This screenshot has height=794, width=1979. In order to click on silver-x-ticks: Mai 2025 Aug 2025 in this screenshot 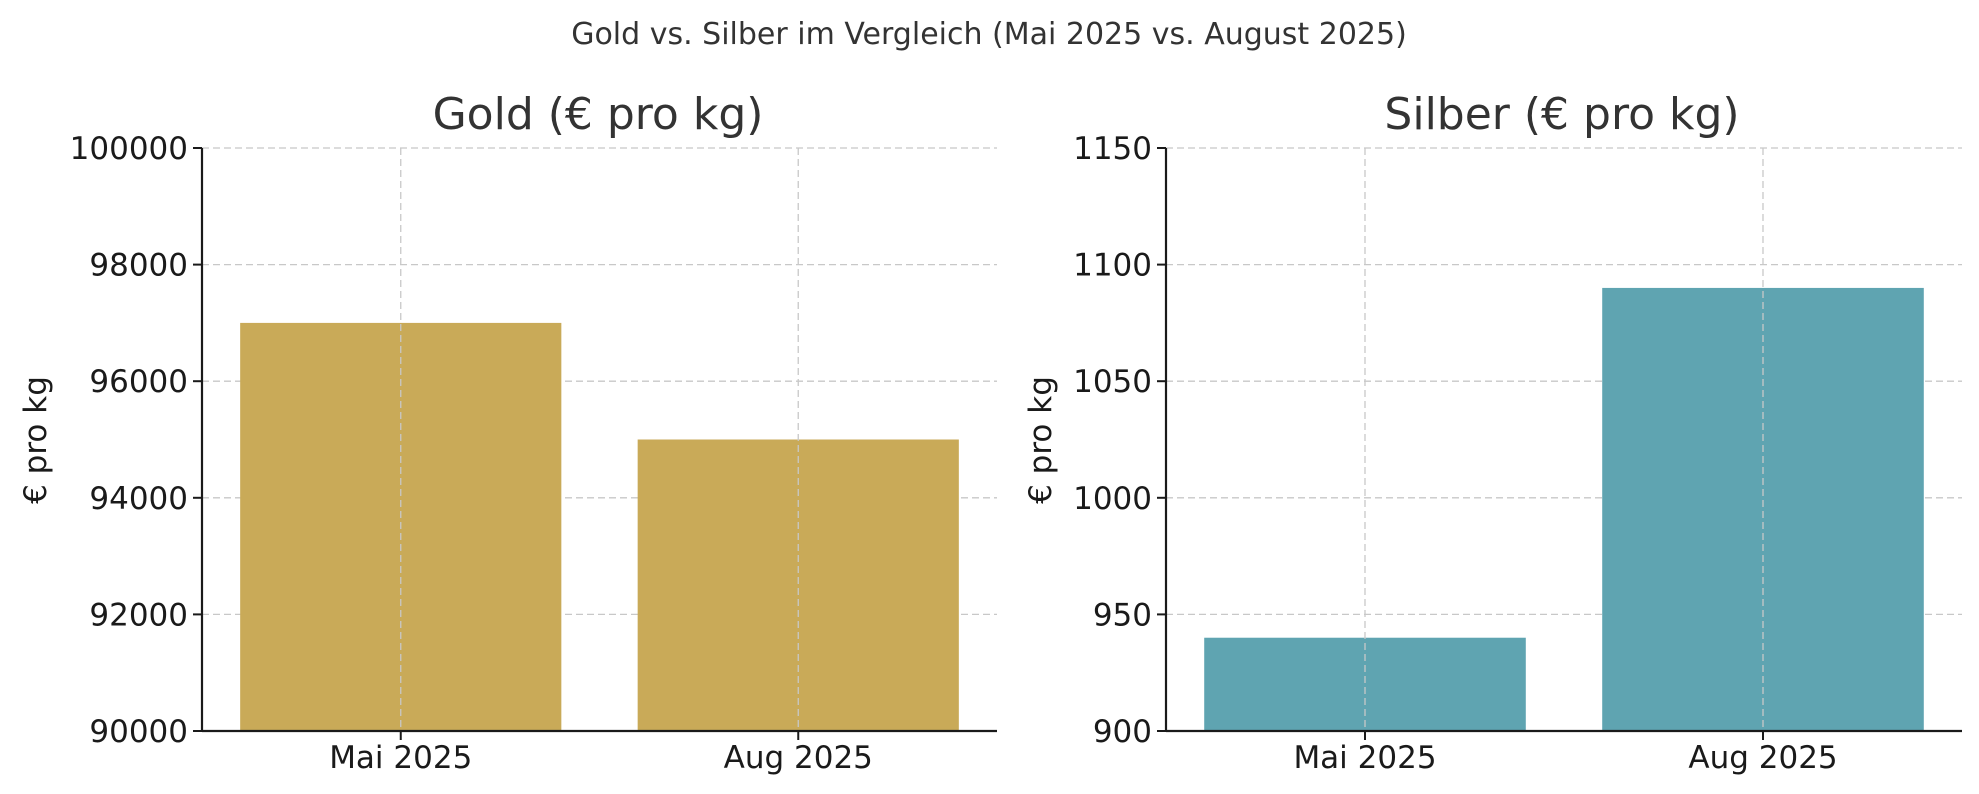, I will do `click(1565, 753)`.